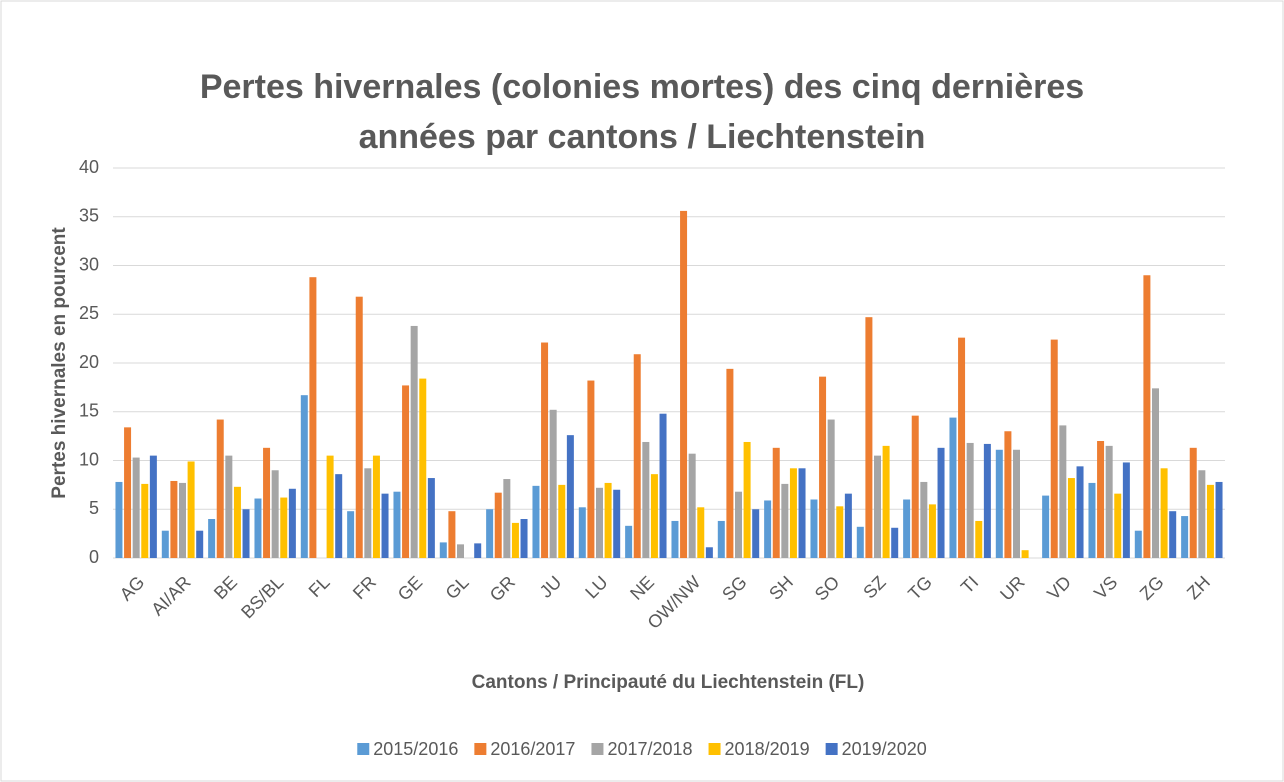 The height and width of the screenshot is (782, 1284). I want to click on y-tick-label: 10, so click(89, 459).